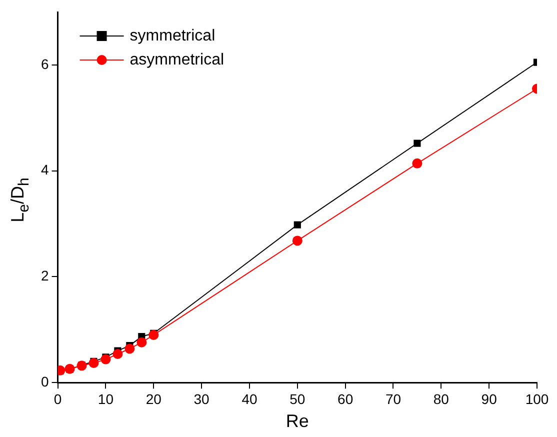 The height and width of the screenshot is (437, 557). I want to click on y-tick-label: 2, so click(44, 276).